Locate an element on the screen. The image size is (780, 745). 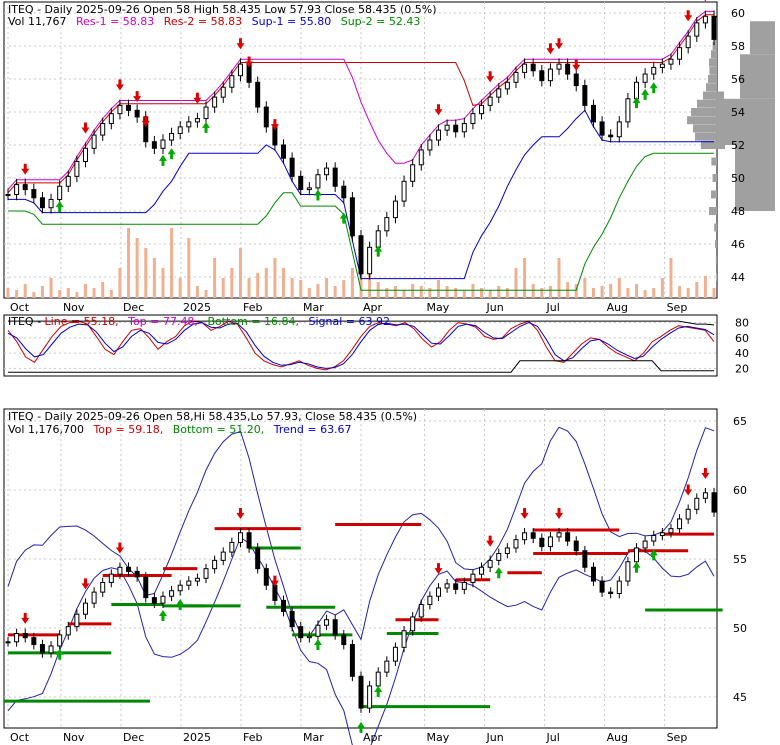
x-tick-label: 2025 is located at coordinates (197, 737).